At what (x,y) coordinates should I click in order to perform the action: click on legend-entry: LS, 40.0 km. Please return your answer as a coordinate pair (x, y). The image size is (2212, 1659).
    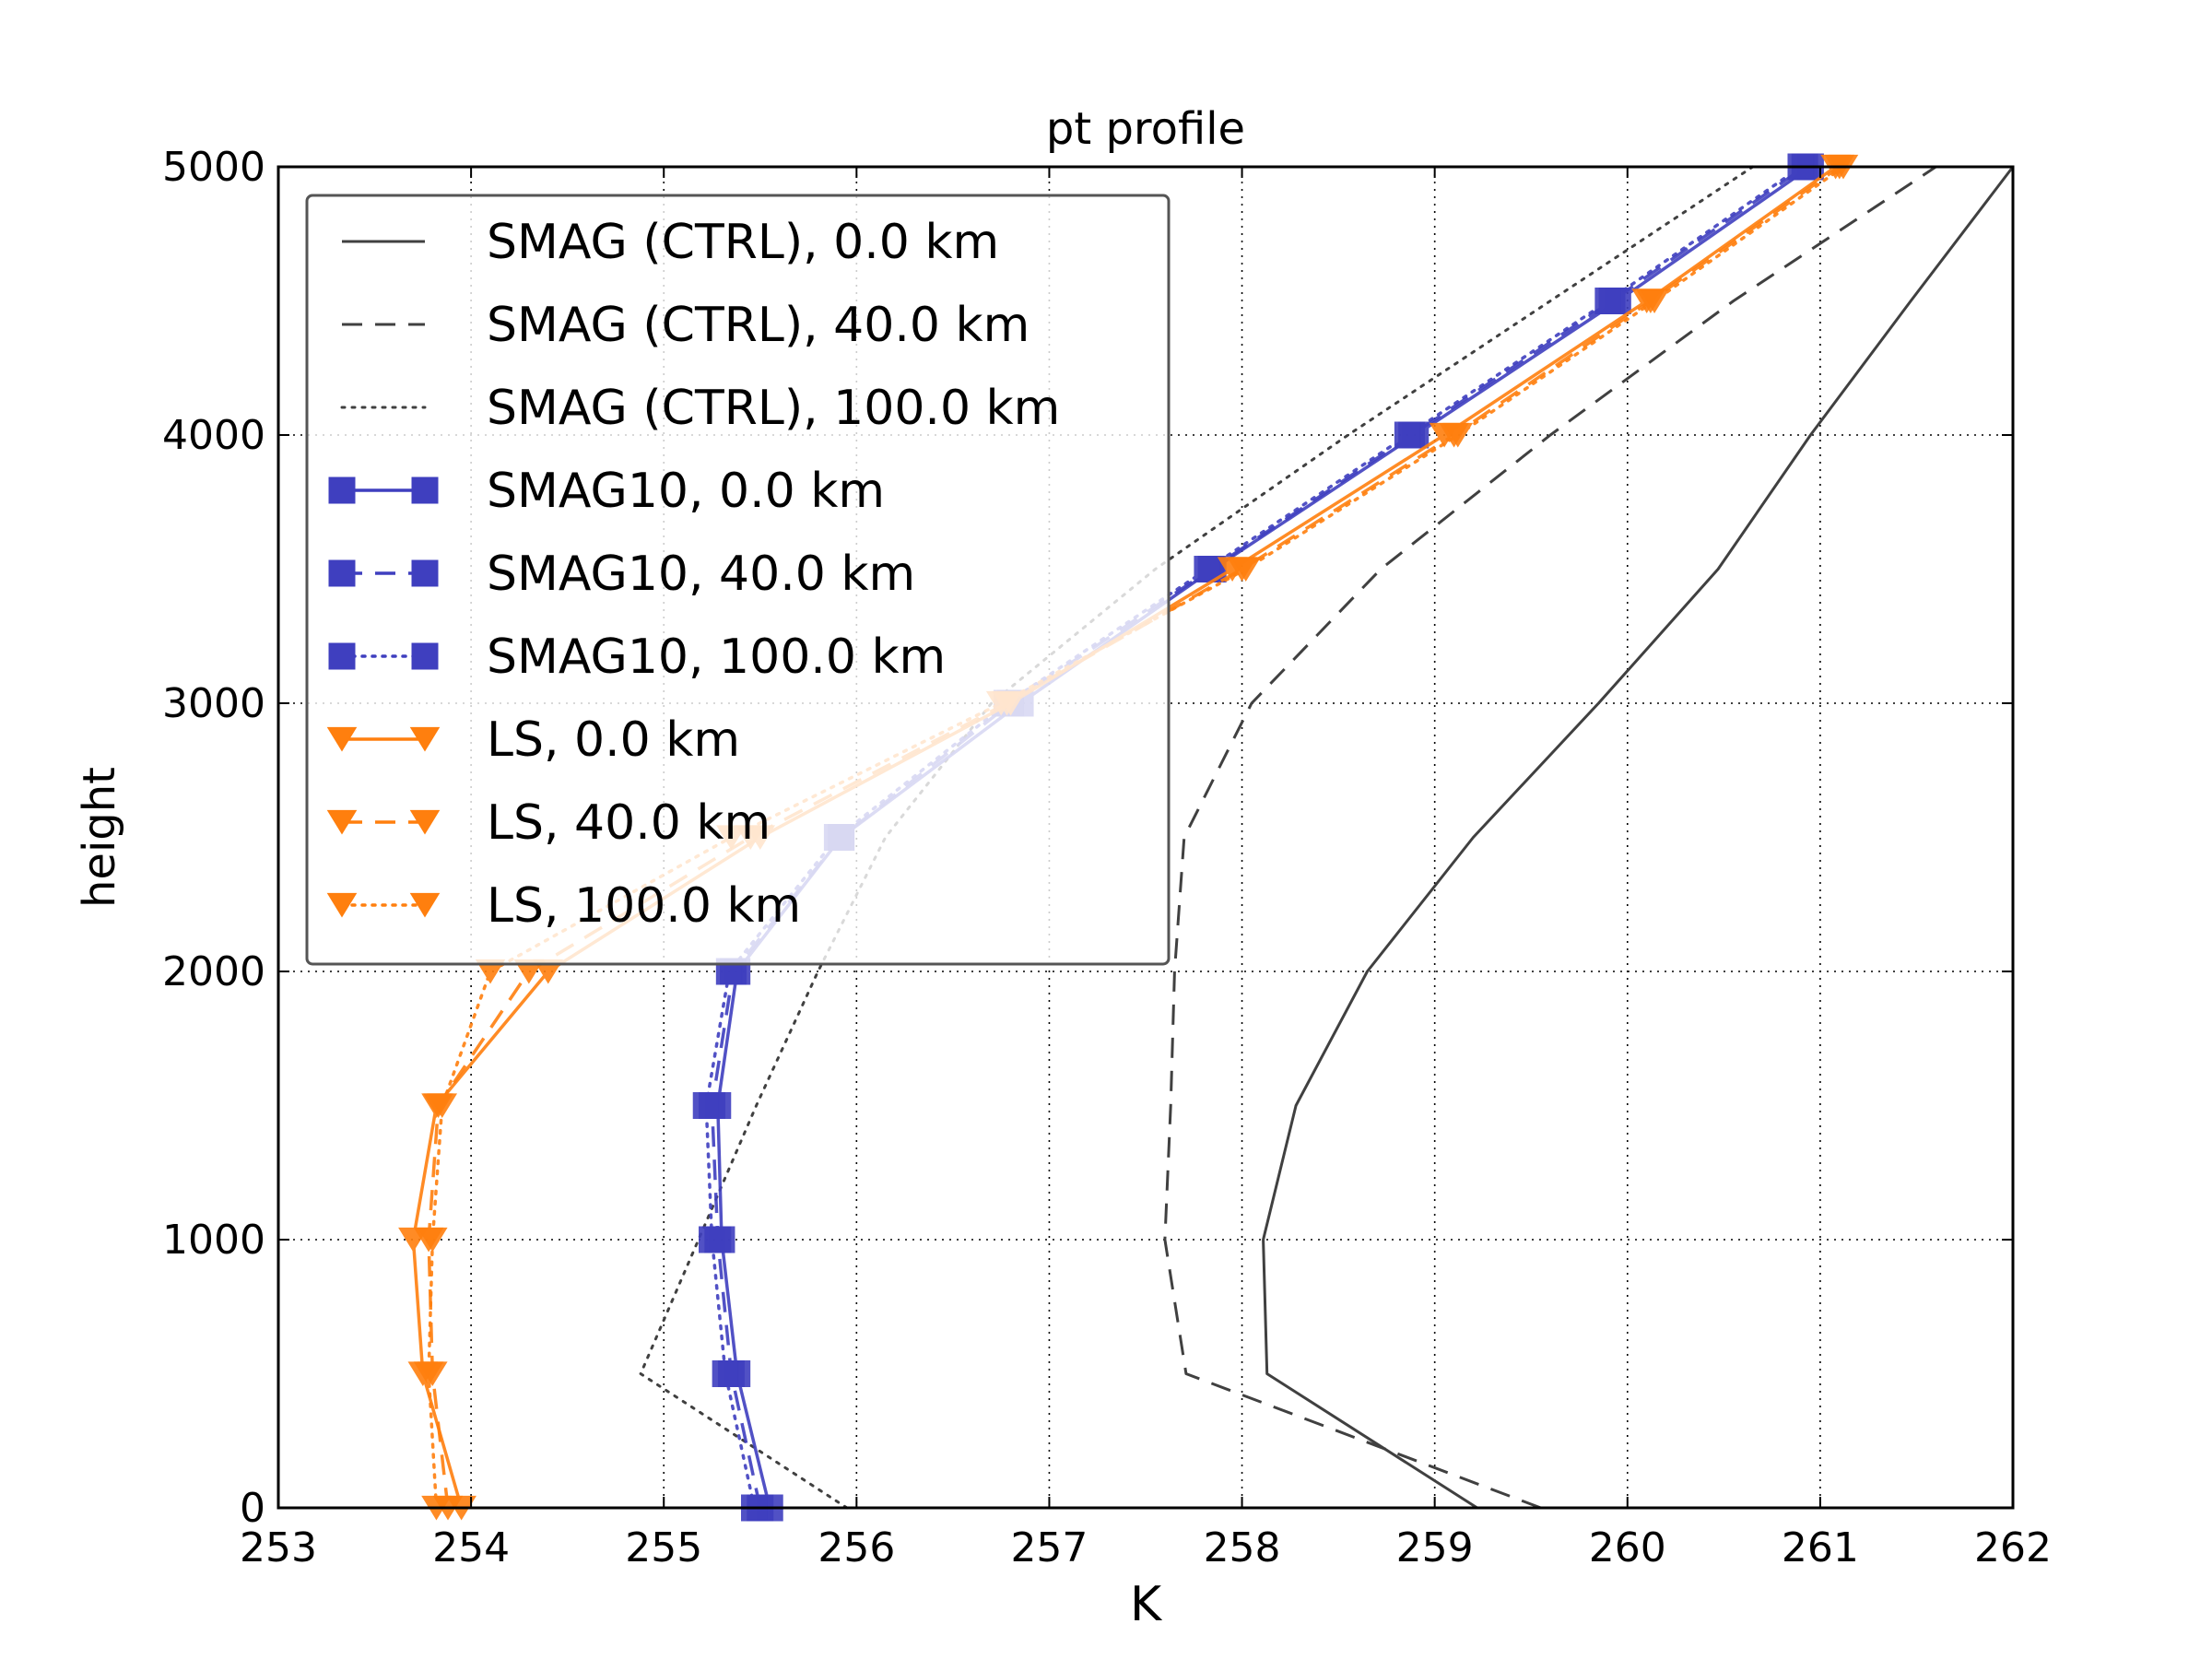
    Looking at the image, I should click on (548, 823).